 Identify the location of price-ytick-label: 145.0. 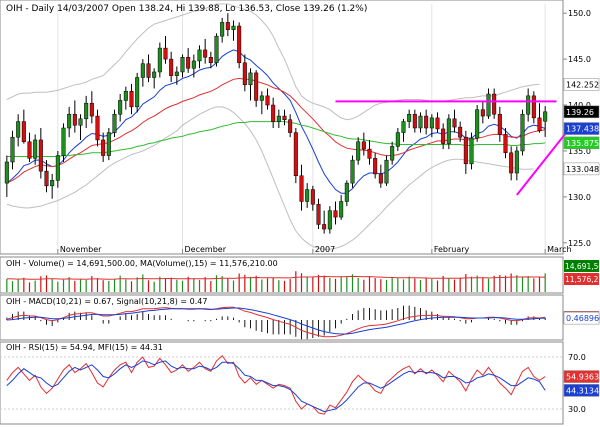
(579, 59).